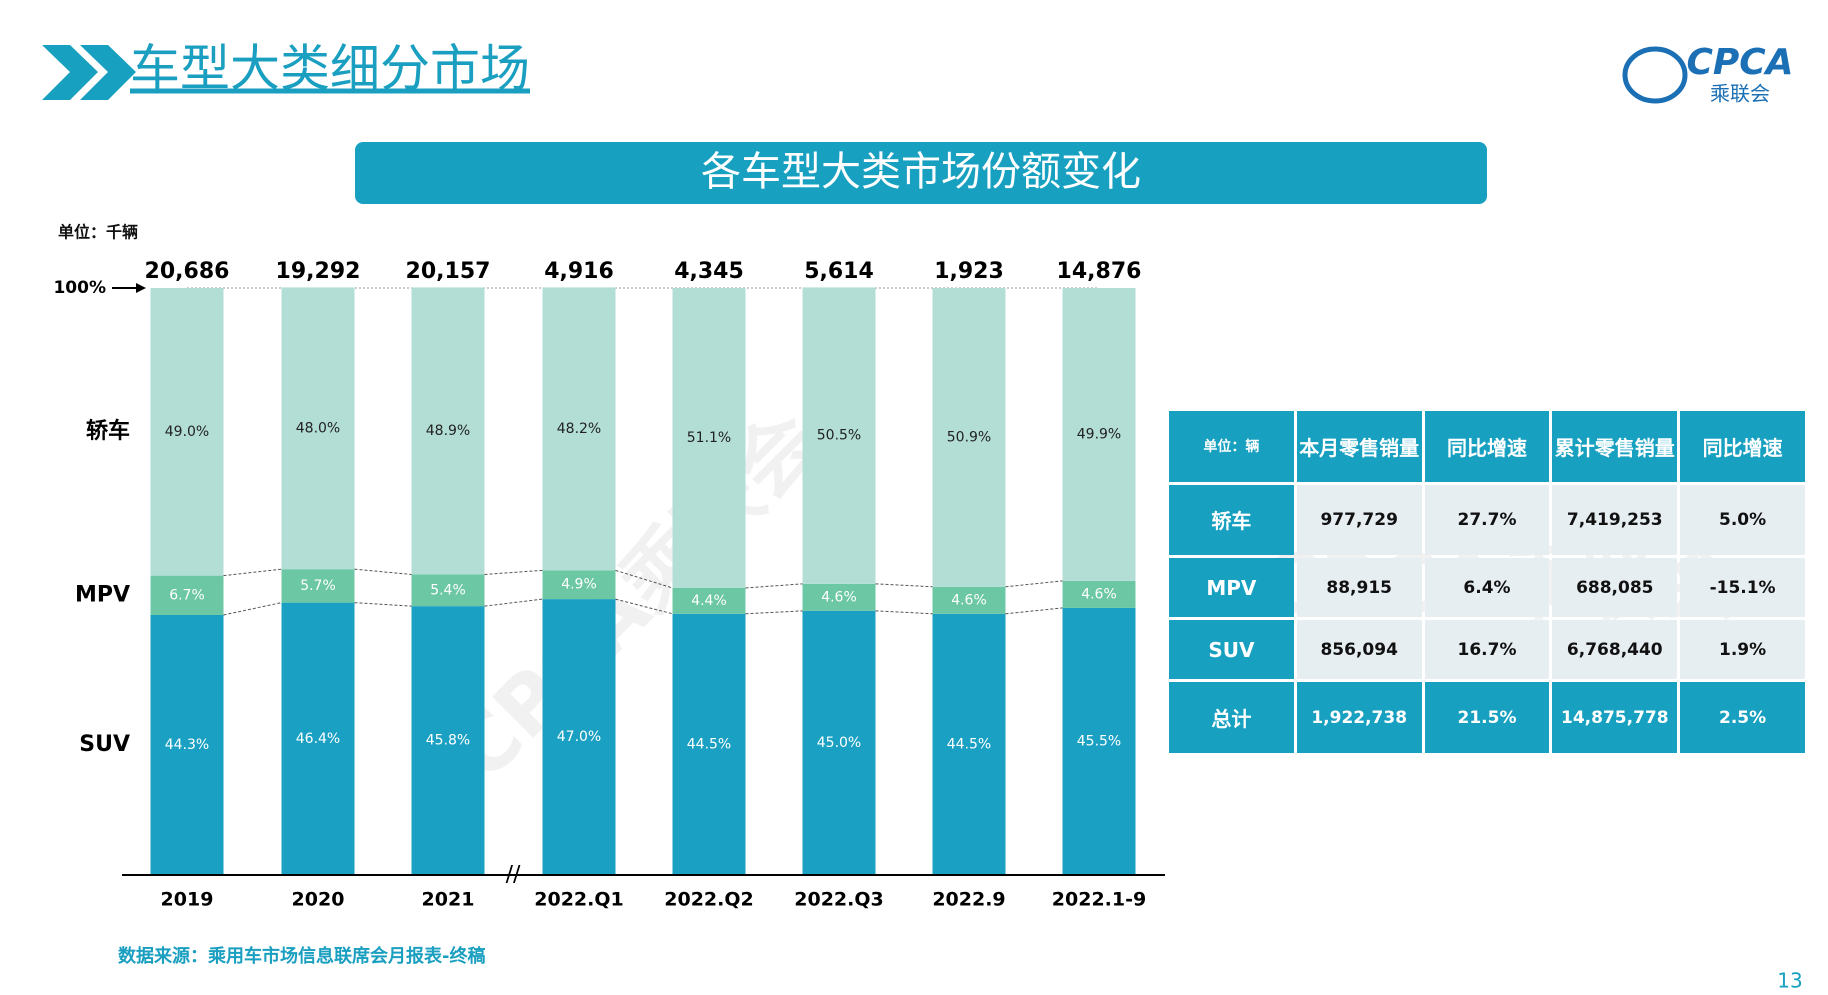 The width and height of the screenshot is (1828, 995). What do you see at coordinates (578, 900) in the screenshot?
I see `x-tick-label: 2022.Q1` at bounding box center [578, 900].